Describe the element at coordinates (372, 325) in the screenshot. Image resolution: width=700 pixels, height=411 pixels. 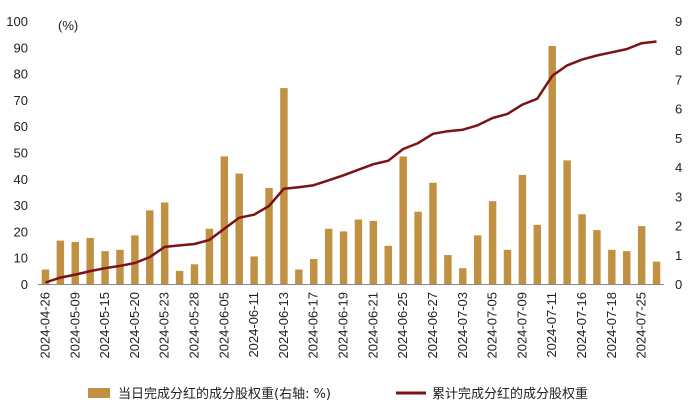
I see `x-tick-label: 2024-06-21` at that location.